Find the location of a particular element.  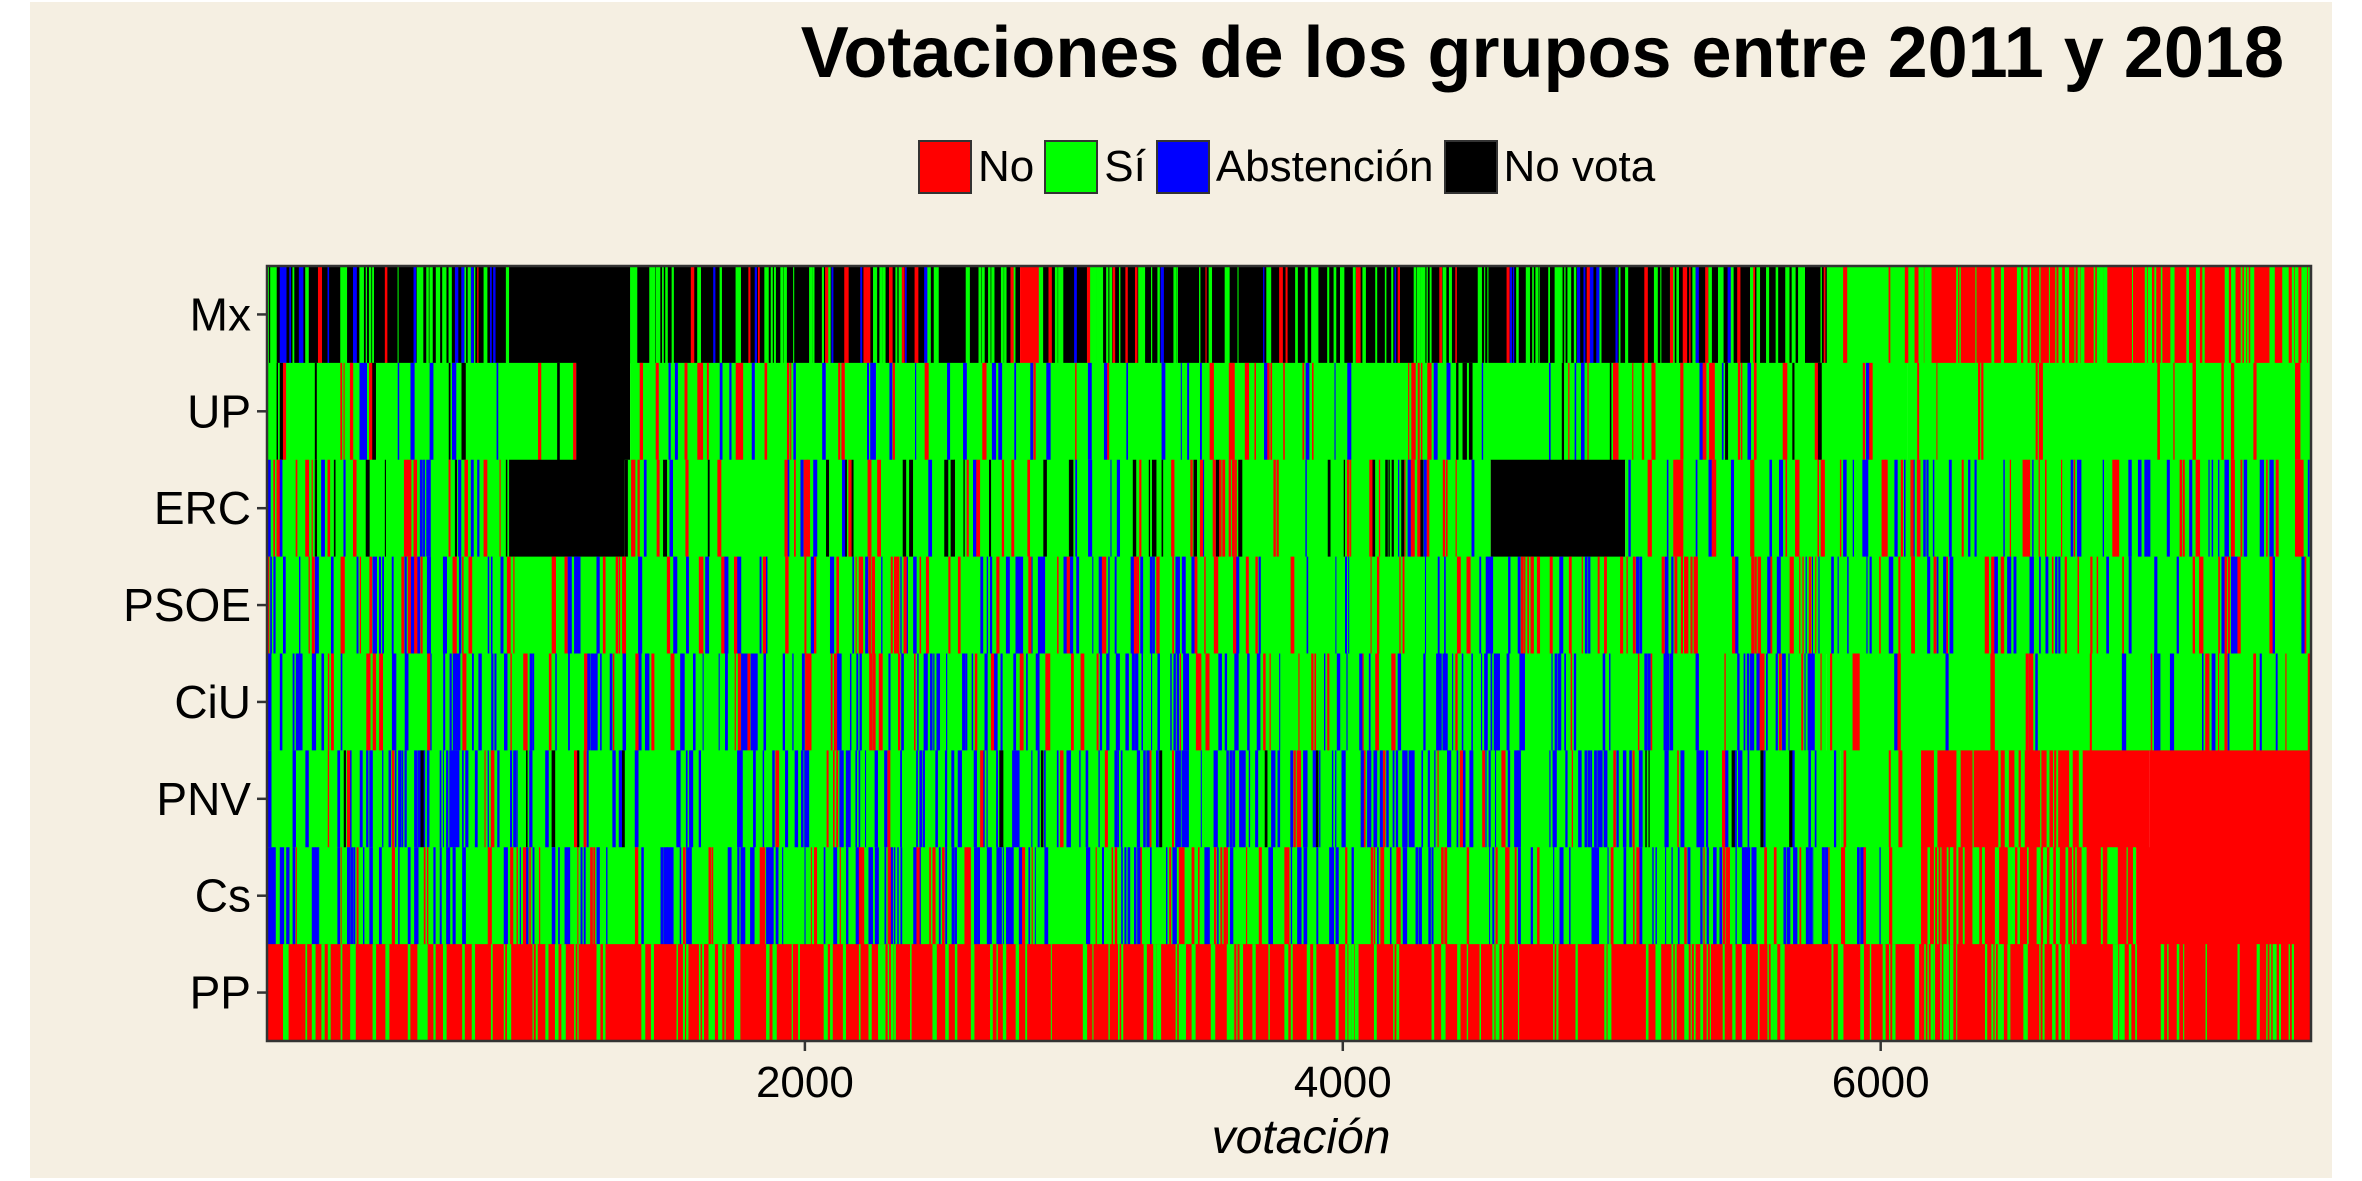

legend-label-abstencion: Abstención is located at coordinates (1324, 166).